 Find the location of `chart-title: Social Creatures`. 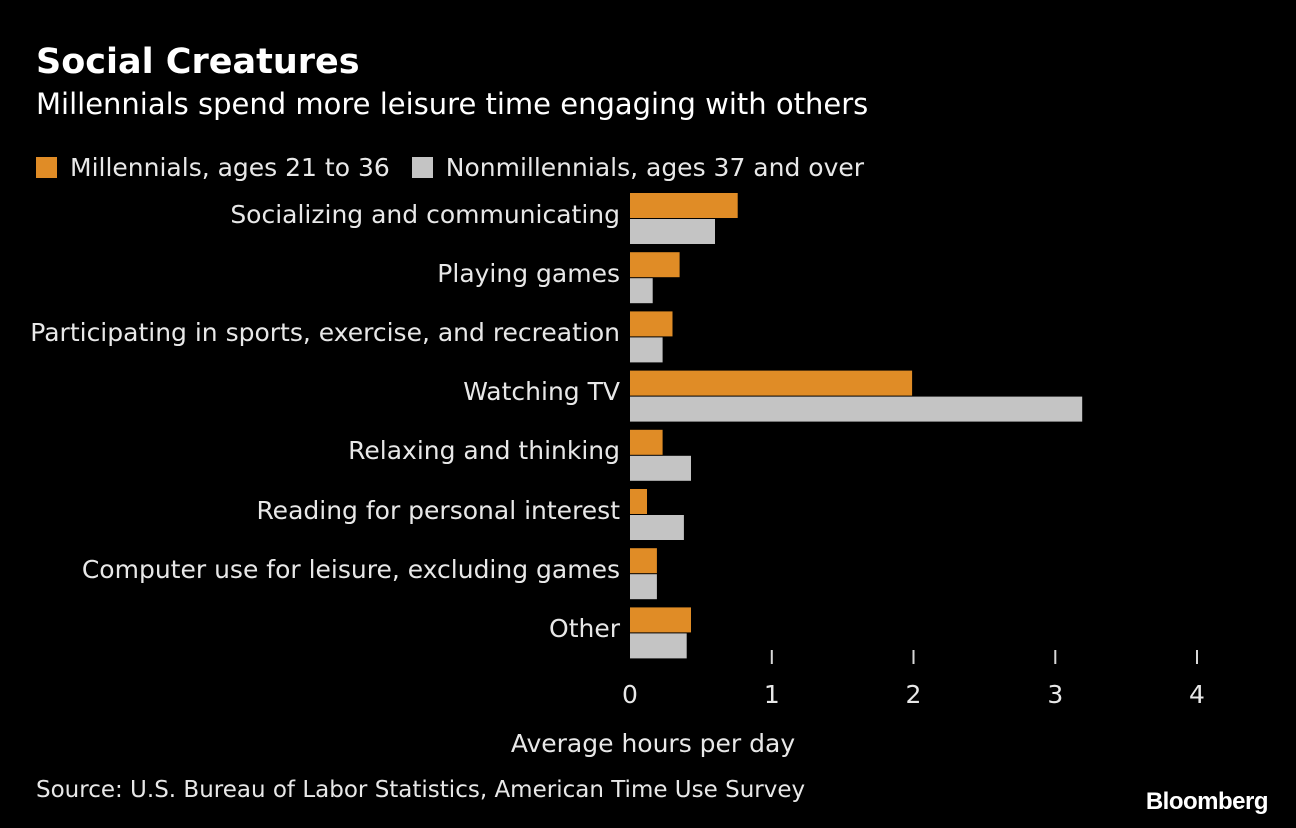

chart-title: Social Creatures is located at coordinates (198, 62).